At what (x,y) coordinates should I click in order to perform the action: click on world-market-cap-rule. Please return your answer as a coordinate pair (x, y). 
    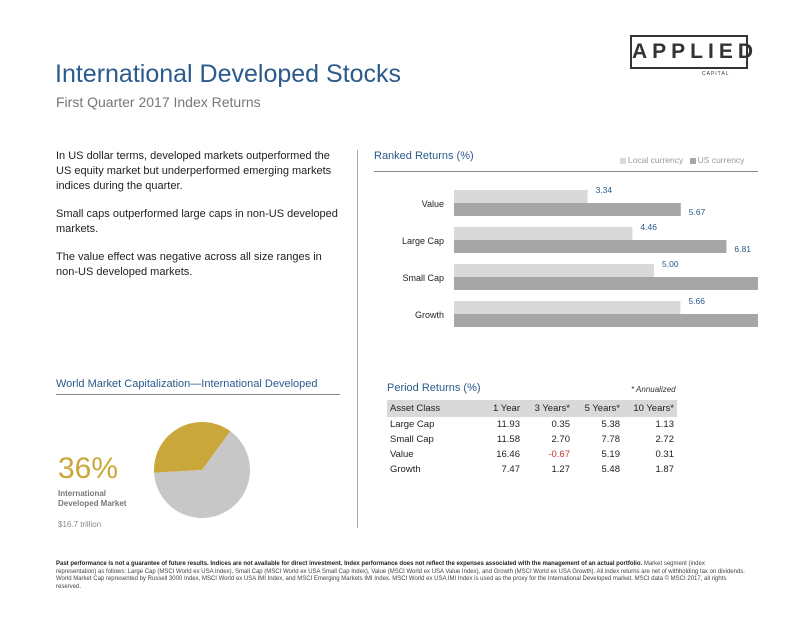
    Looking at the image, I should click on (198, 394).